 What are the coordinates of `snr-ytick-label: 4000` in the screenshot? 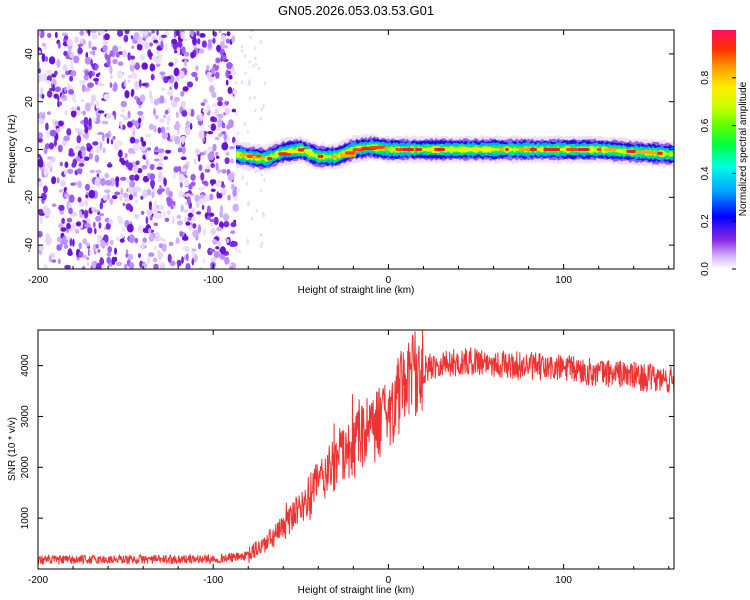 It's located at (25, 365).